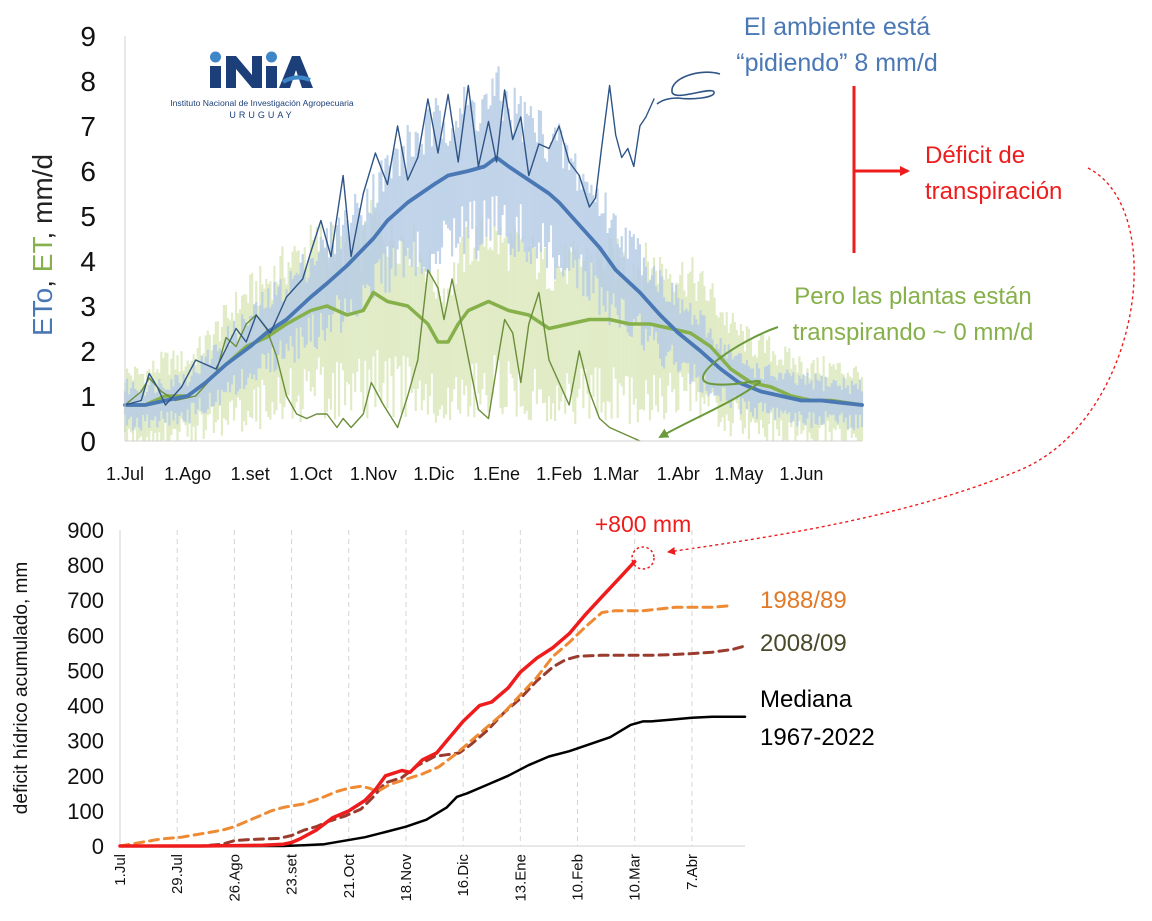  Describe the element at coordinates (177, 874) in the screenshot. I see `bottom-x-tick-29.Jul: 29.Jul` at that location.